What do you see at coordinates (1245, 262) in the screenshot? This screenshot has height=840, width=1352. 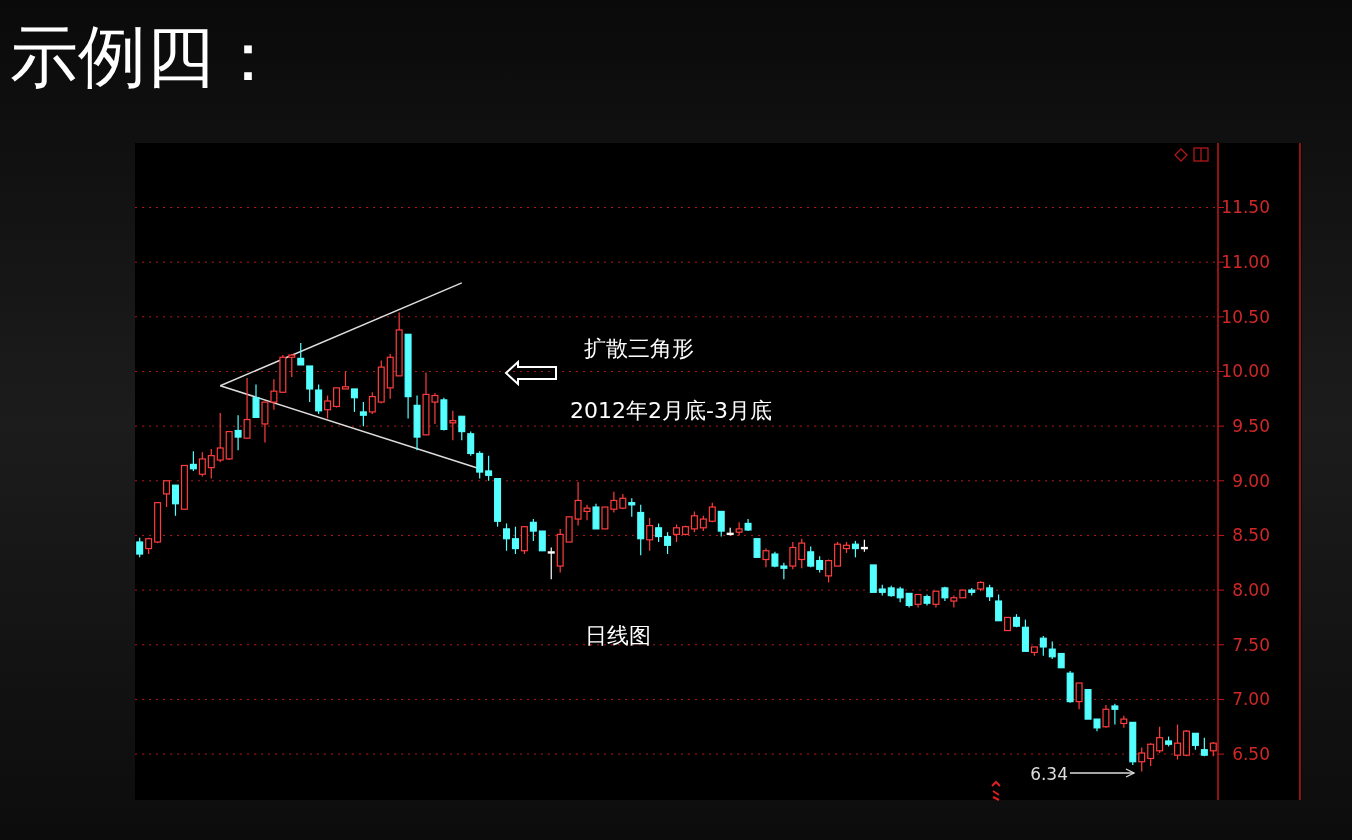 I see `y-tick-label: 11.00` at bounding box center [1245, 262].